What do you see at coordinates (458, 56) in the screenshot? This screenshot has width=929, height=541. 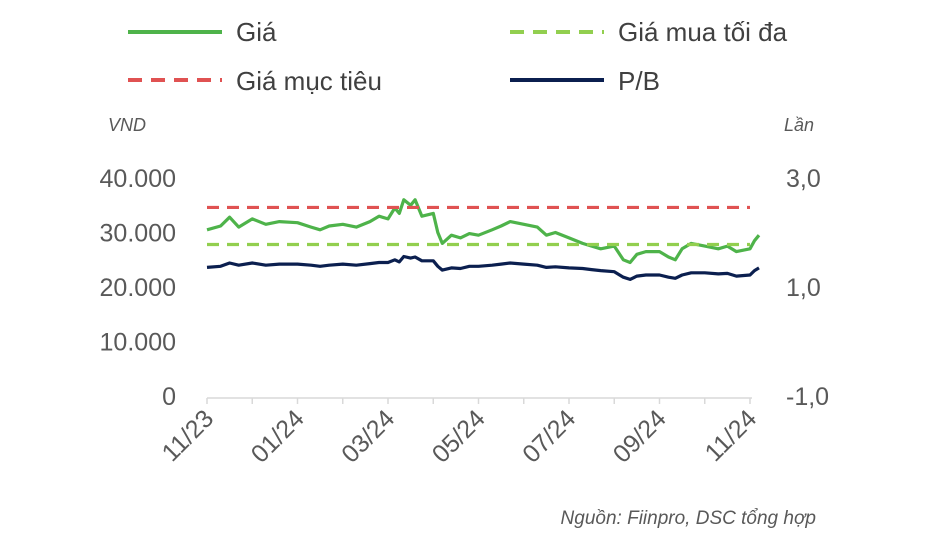 I see `legend: Giá Giá mua tối đa Giá mục tiêu P/B` at bounding box center [458, 56].